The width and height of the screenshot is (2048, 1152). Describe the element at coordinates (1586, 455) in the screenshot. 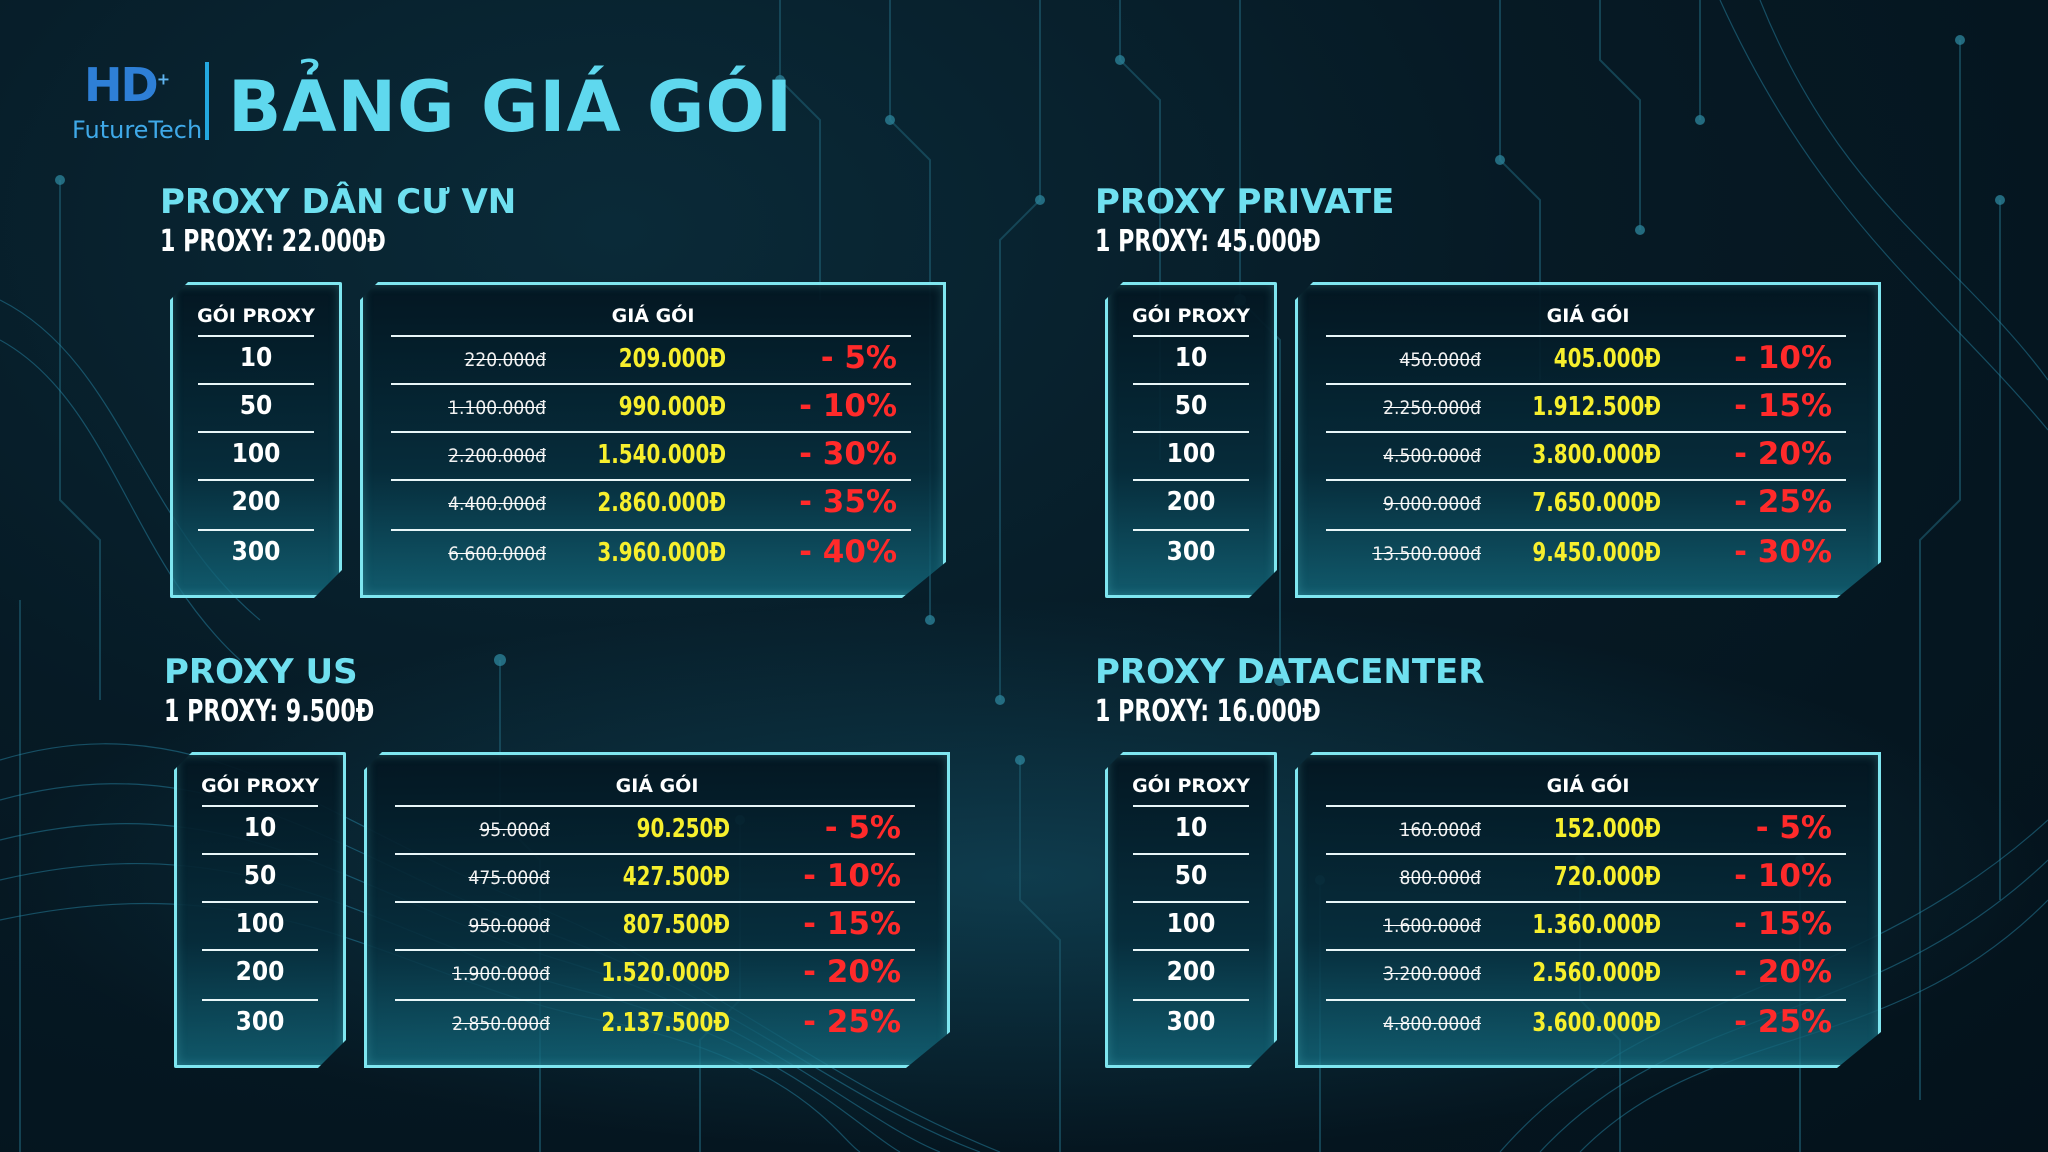

I see `price-row: 4.500.000đ 3.800.000Đ - 20%` at that location.